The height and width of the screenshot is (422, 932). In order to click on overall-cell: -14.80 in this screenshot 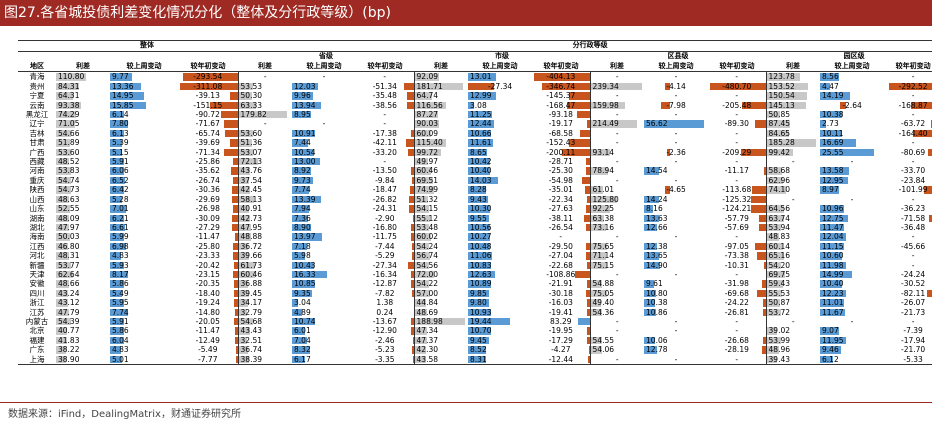, I will do `click(208, 312)`.